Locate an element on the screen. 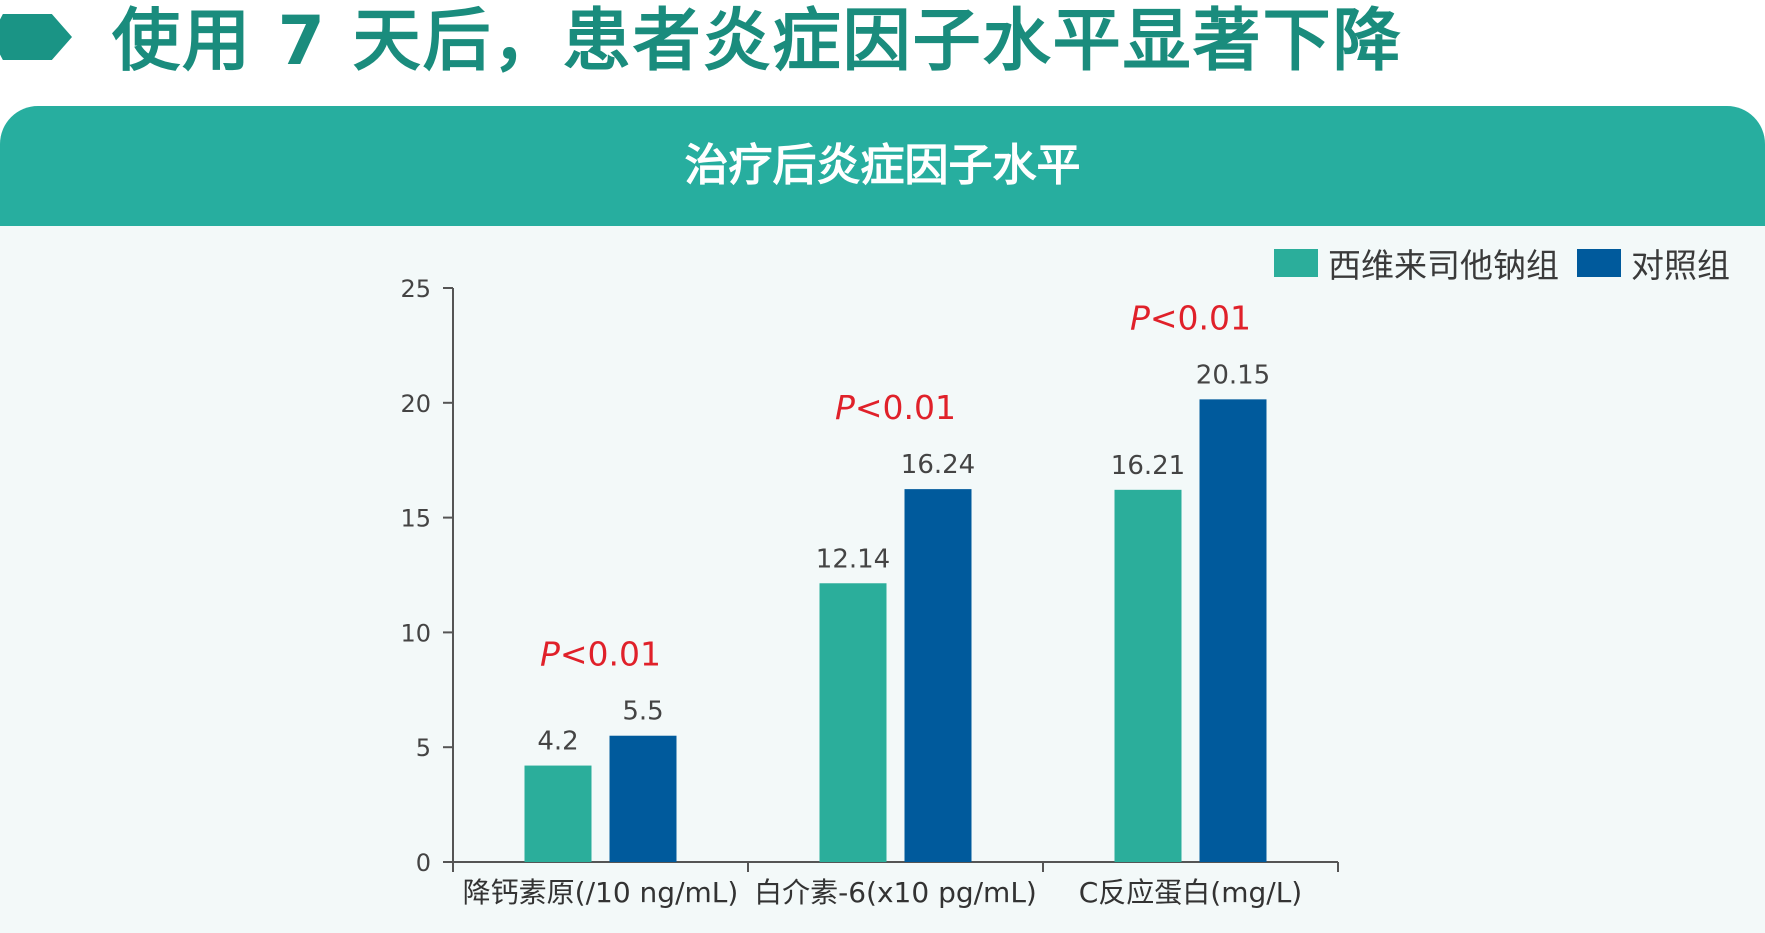 This screenshot has height=933, width=1765. y-tick-label: 10 is located at coordinates (415, 633).